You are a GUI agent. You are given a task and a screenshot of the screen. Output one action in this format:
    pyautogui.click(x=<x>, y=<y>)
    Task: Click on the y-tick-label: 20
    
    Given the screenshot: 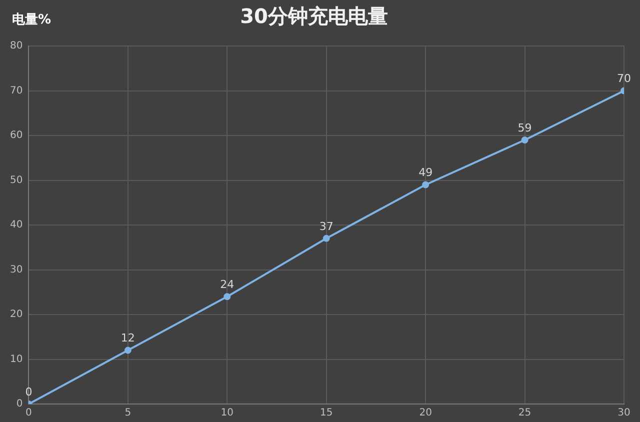 What is the action you would take?
    pyautogui.click(x=16, y=314)
    